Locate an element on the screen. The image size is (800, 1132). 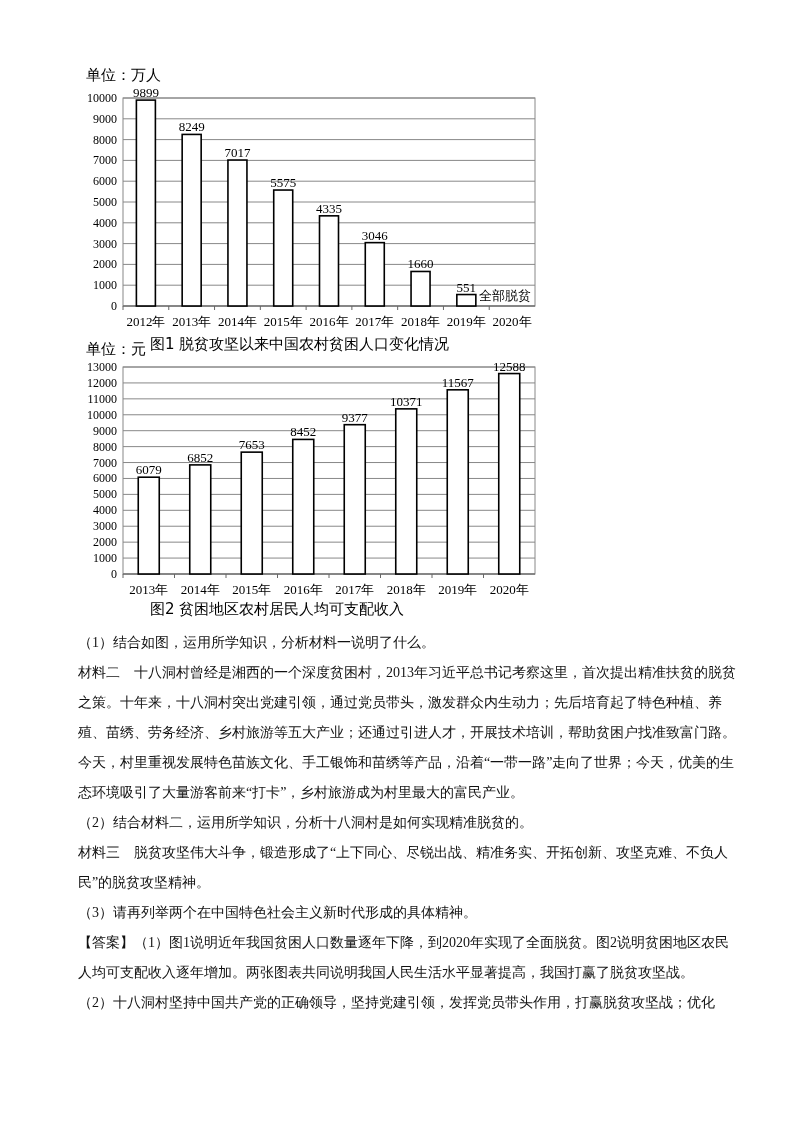
data-label: 12588 is located at coordinates (509, 366).